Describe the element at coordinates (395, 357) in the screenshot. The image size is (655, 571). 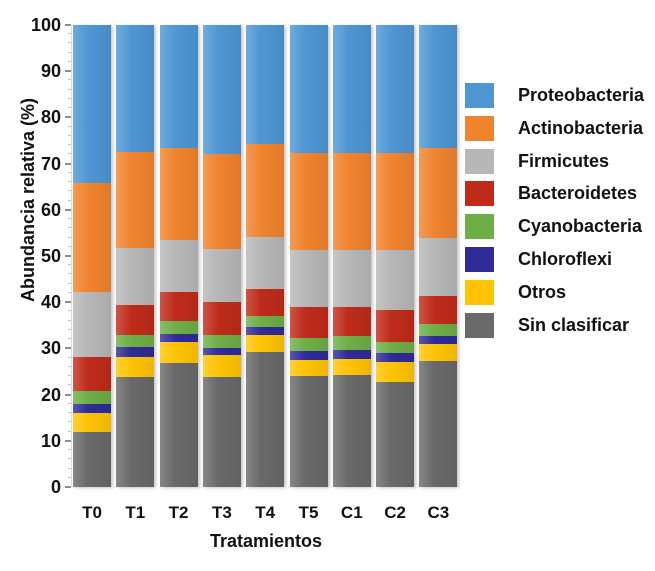
I see `segment-chloroflexi-C2` at that location.